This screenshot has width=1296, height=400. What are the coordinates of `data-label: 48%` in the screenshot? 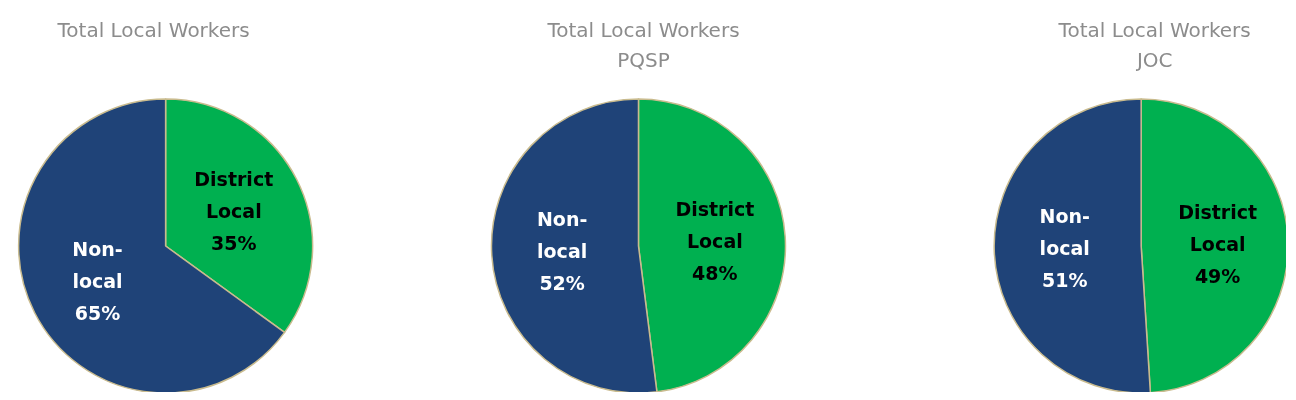 It's located at (715, 273).